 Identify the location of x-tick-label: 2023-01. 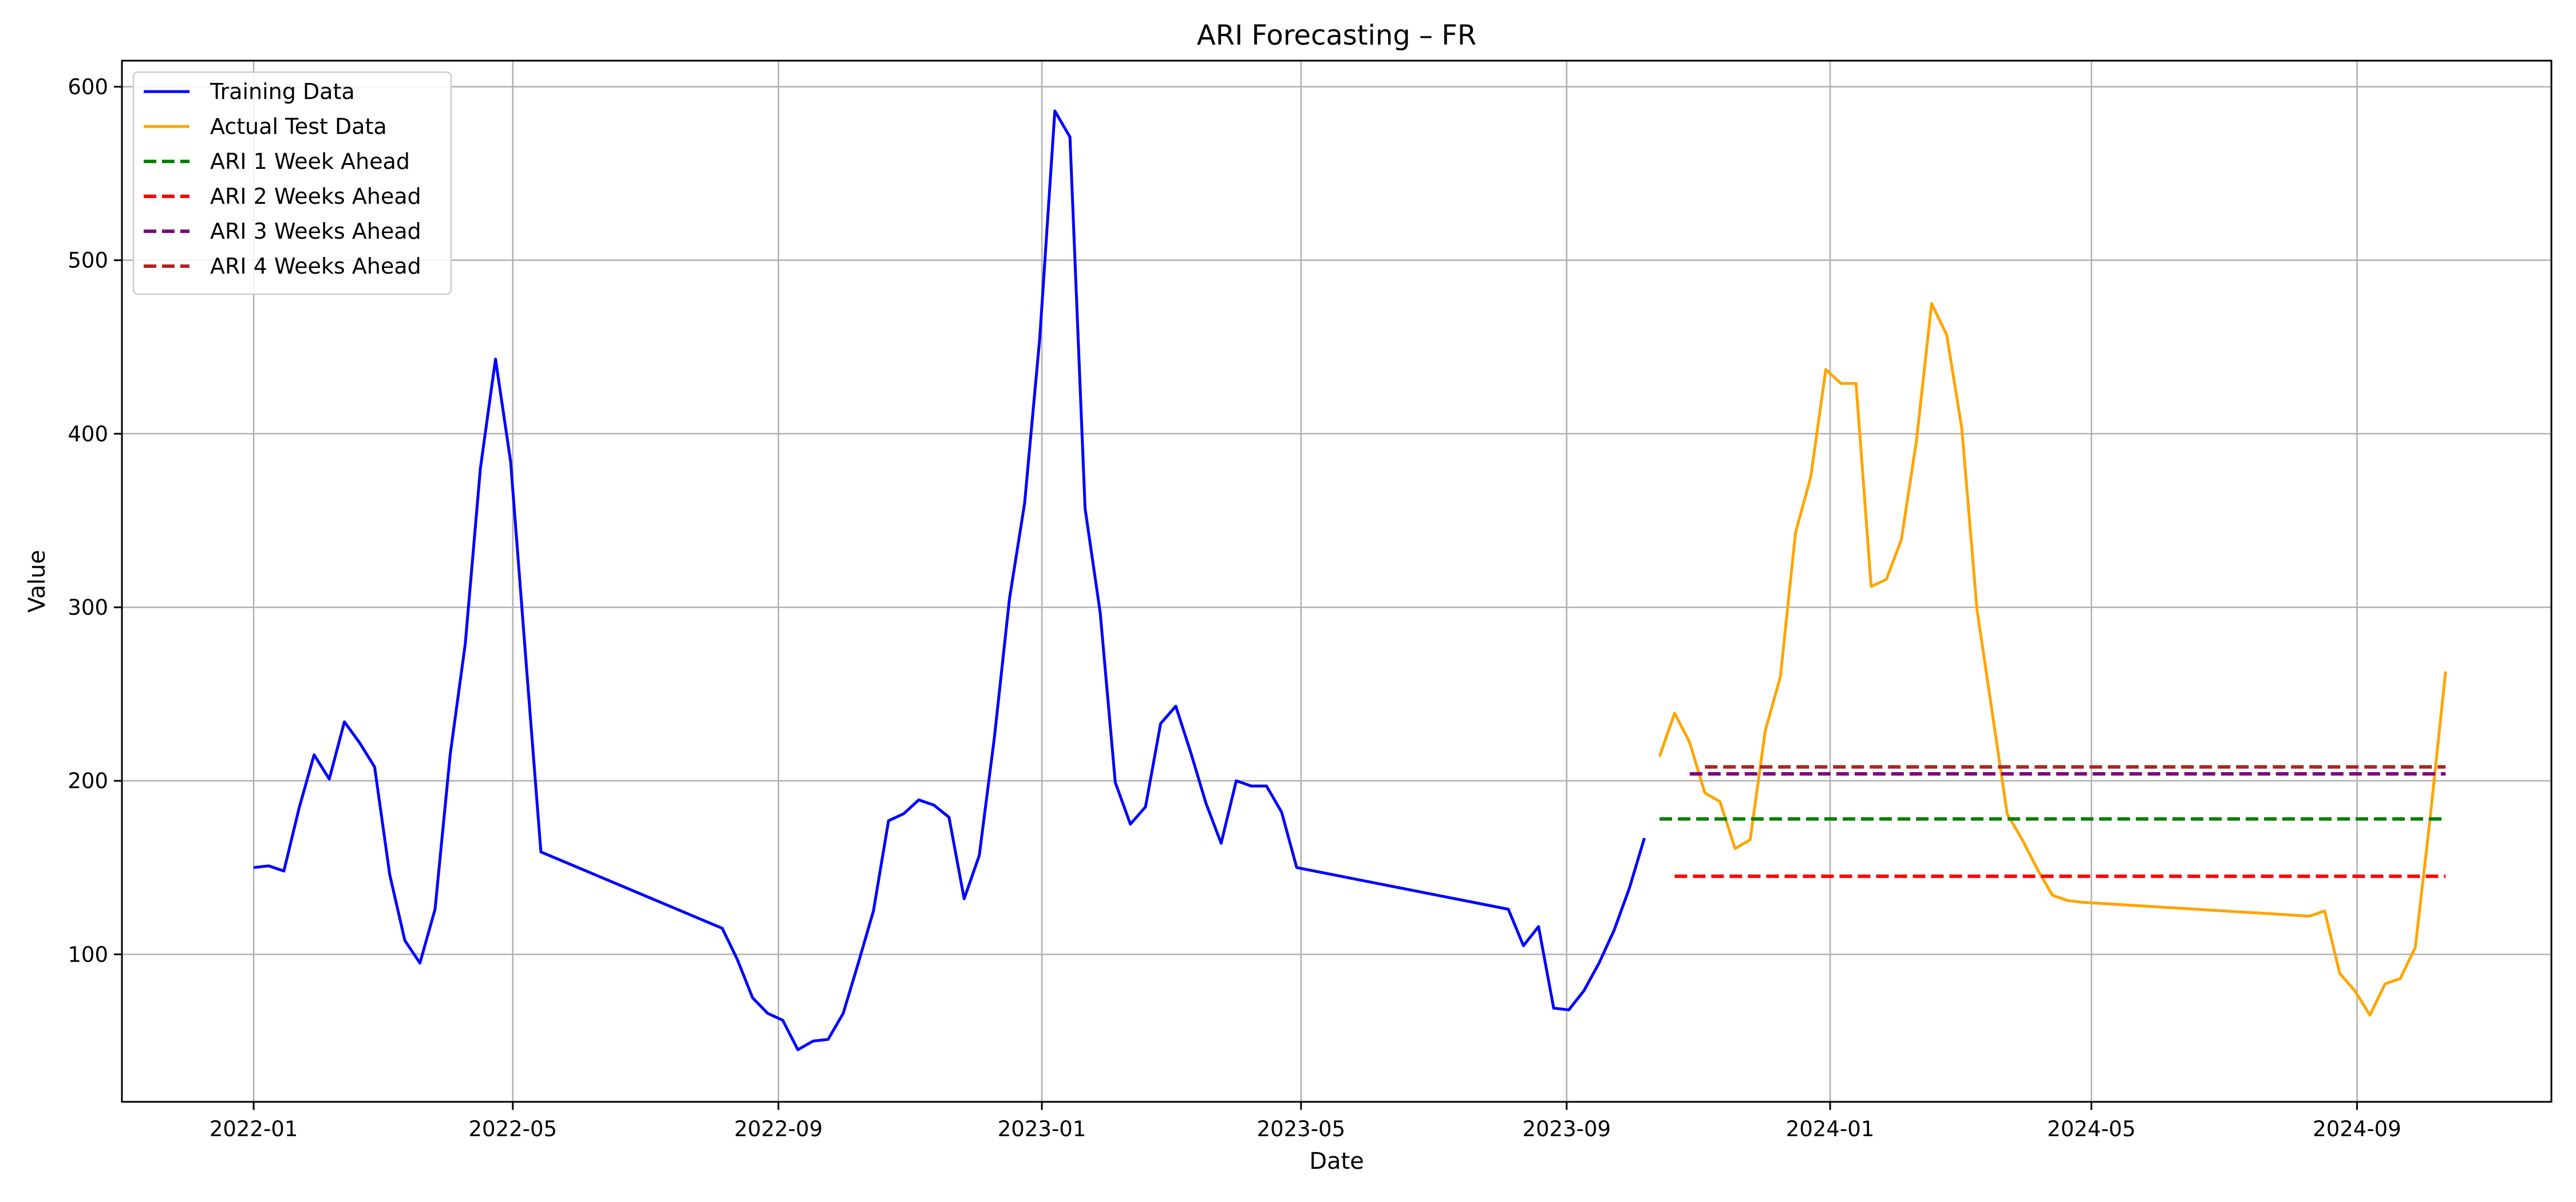
(1042, 1129).